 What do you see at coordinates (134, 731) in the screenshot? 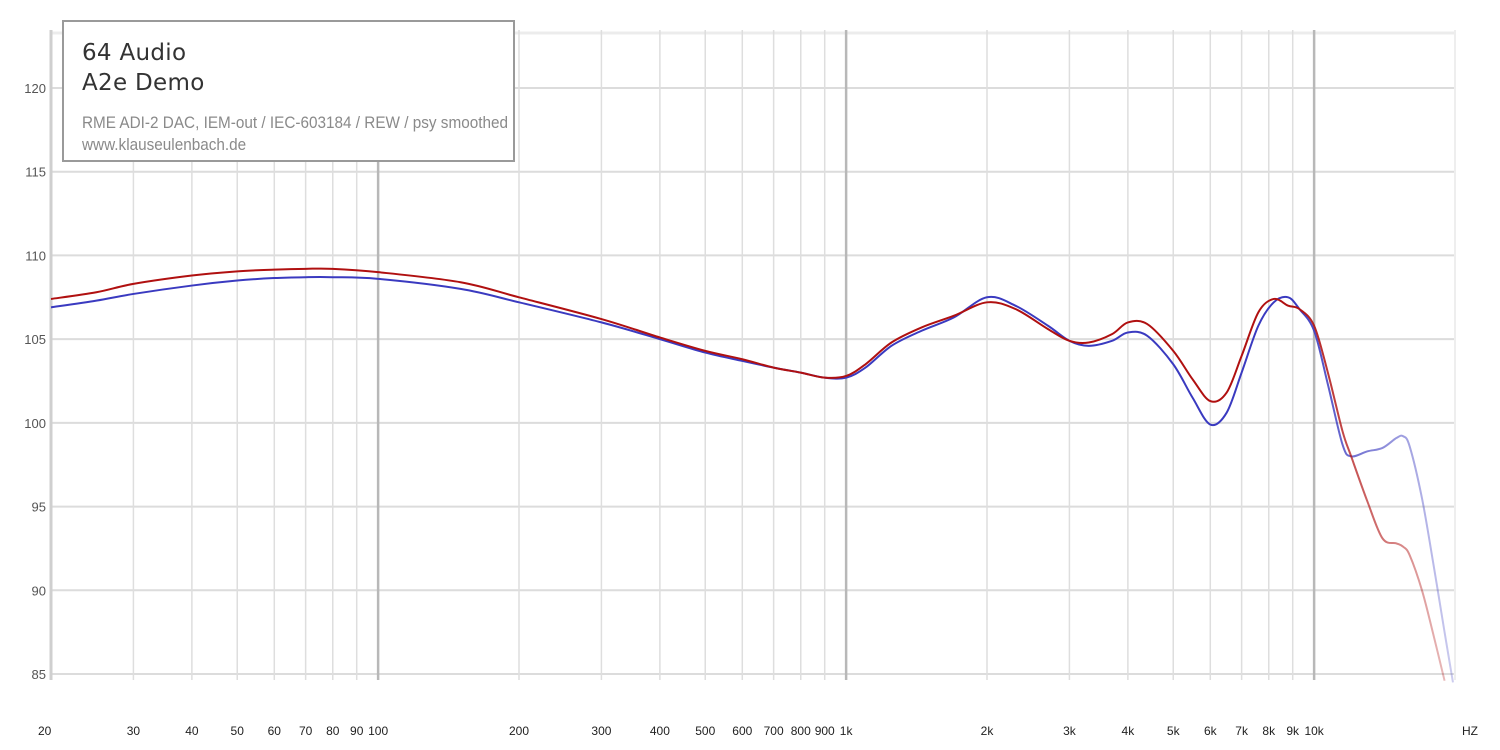
I see `x-tick-label: 30` at bounding box center [134, 731].